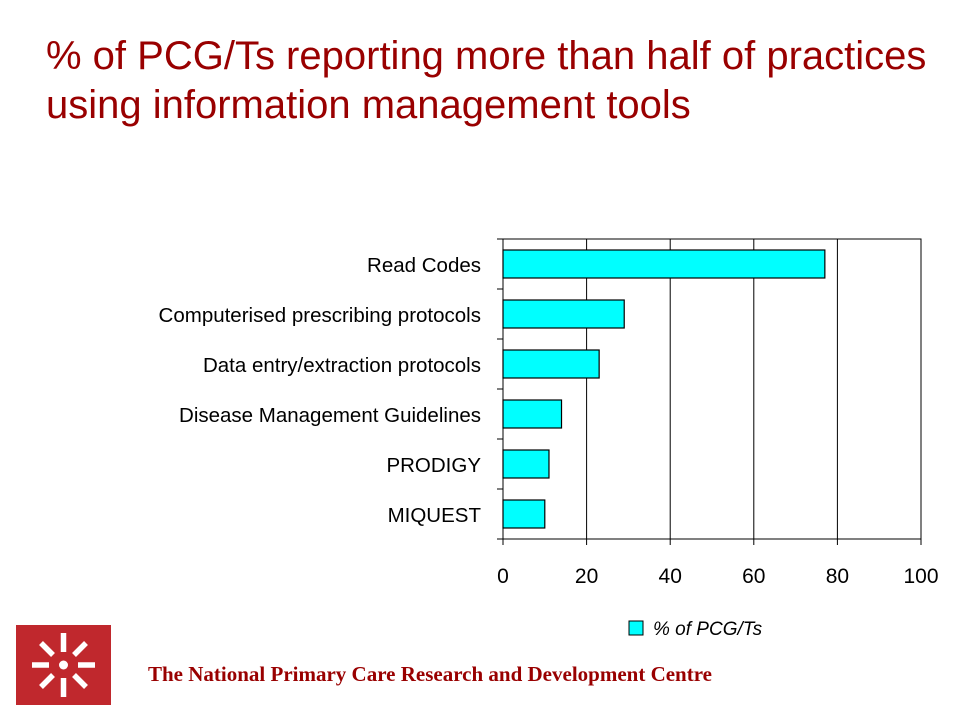  What do you see at coordinates (920, 576) in the screenshot?
I see `x-tick-label: 100` at bounding box center [920, 576].